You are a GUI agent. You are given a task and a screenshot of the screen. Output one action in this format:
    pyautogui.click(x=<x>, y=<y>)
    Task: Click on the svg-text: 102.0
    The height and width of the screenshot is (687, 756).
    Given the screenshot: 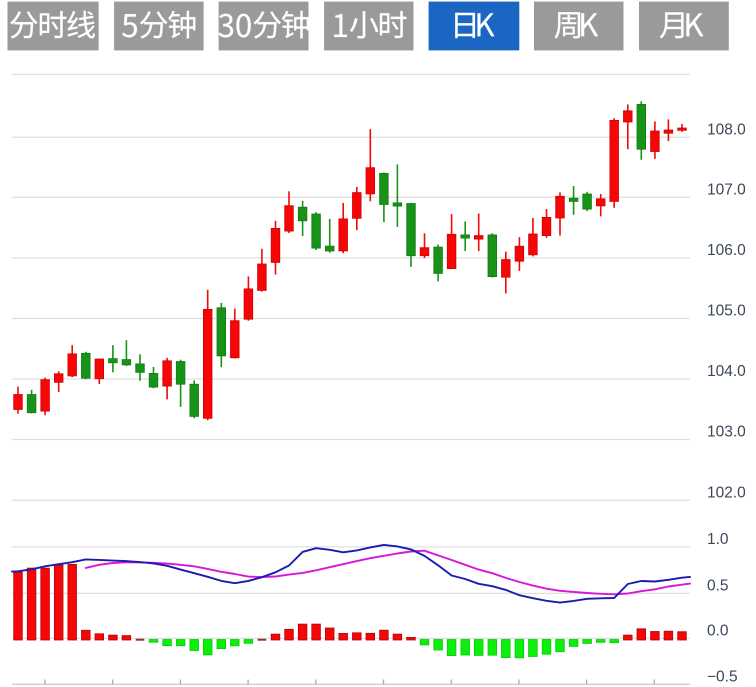 What is the action you would take?
    pyautogui.click(x=726, y=493)
    